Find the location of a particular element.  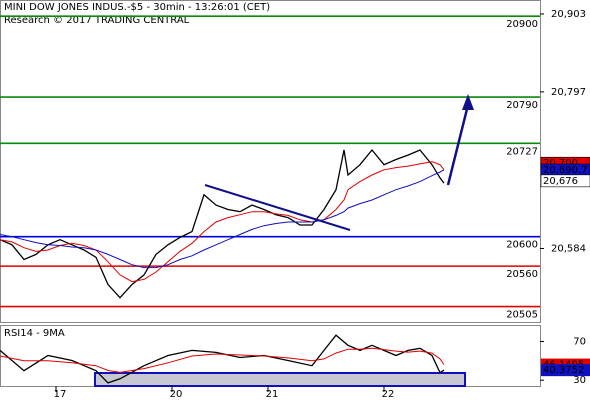

level-label: 20560 is located at coordinates (522, 274).